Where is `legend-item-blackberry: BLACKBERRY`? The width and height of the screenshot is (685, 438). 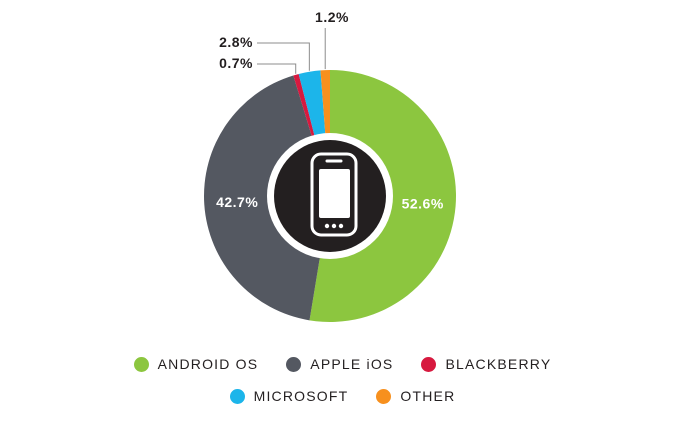
legend-item-blackberry: BLACKBERRY is located at coordinates (486, 364).